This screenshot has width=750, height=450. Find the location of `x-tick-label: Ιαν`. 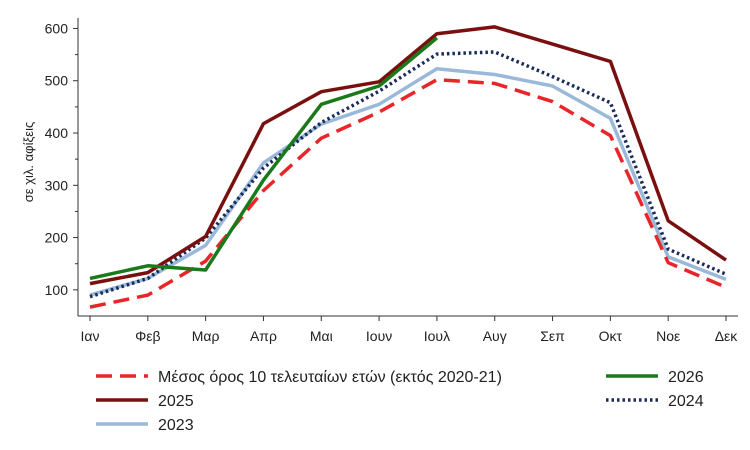

x-tick-label: Ιαν is located at coordinates (90, 336).